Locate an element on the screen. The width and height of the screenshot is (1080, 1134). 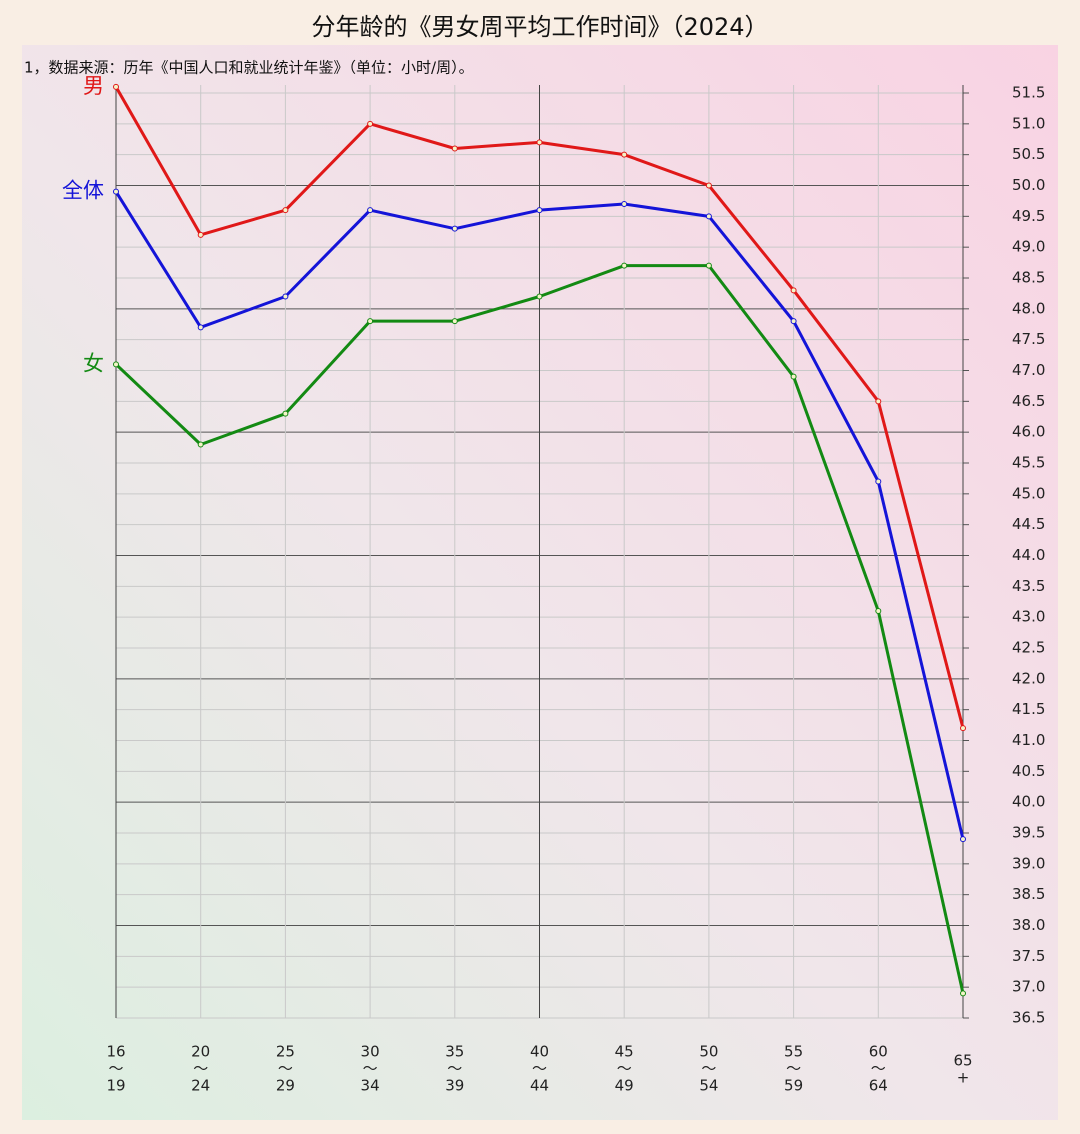
x-tick-label: 60 is located at coordinates (878, 1052).